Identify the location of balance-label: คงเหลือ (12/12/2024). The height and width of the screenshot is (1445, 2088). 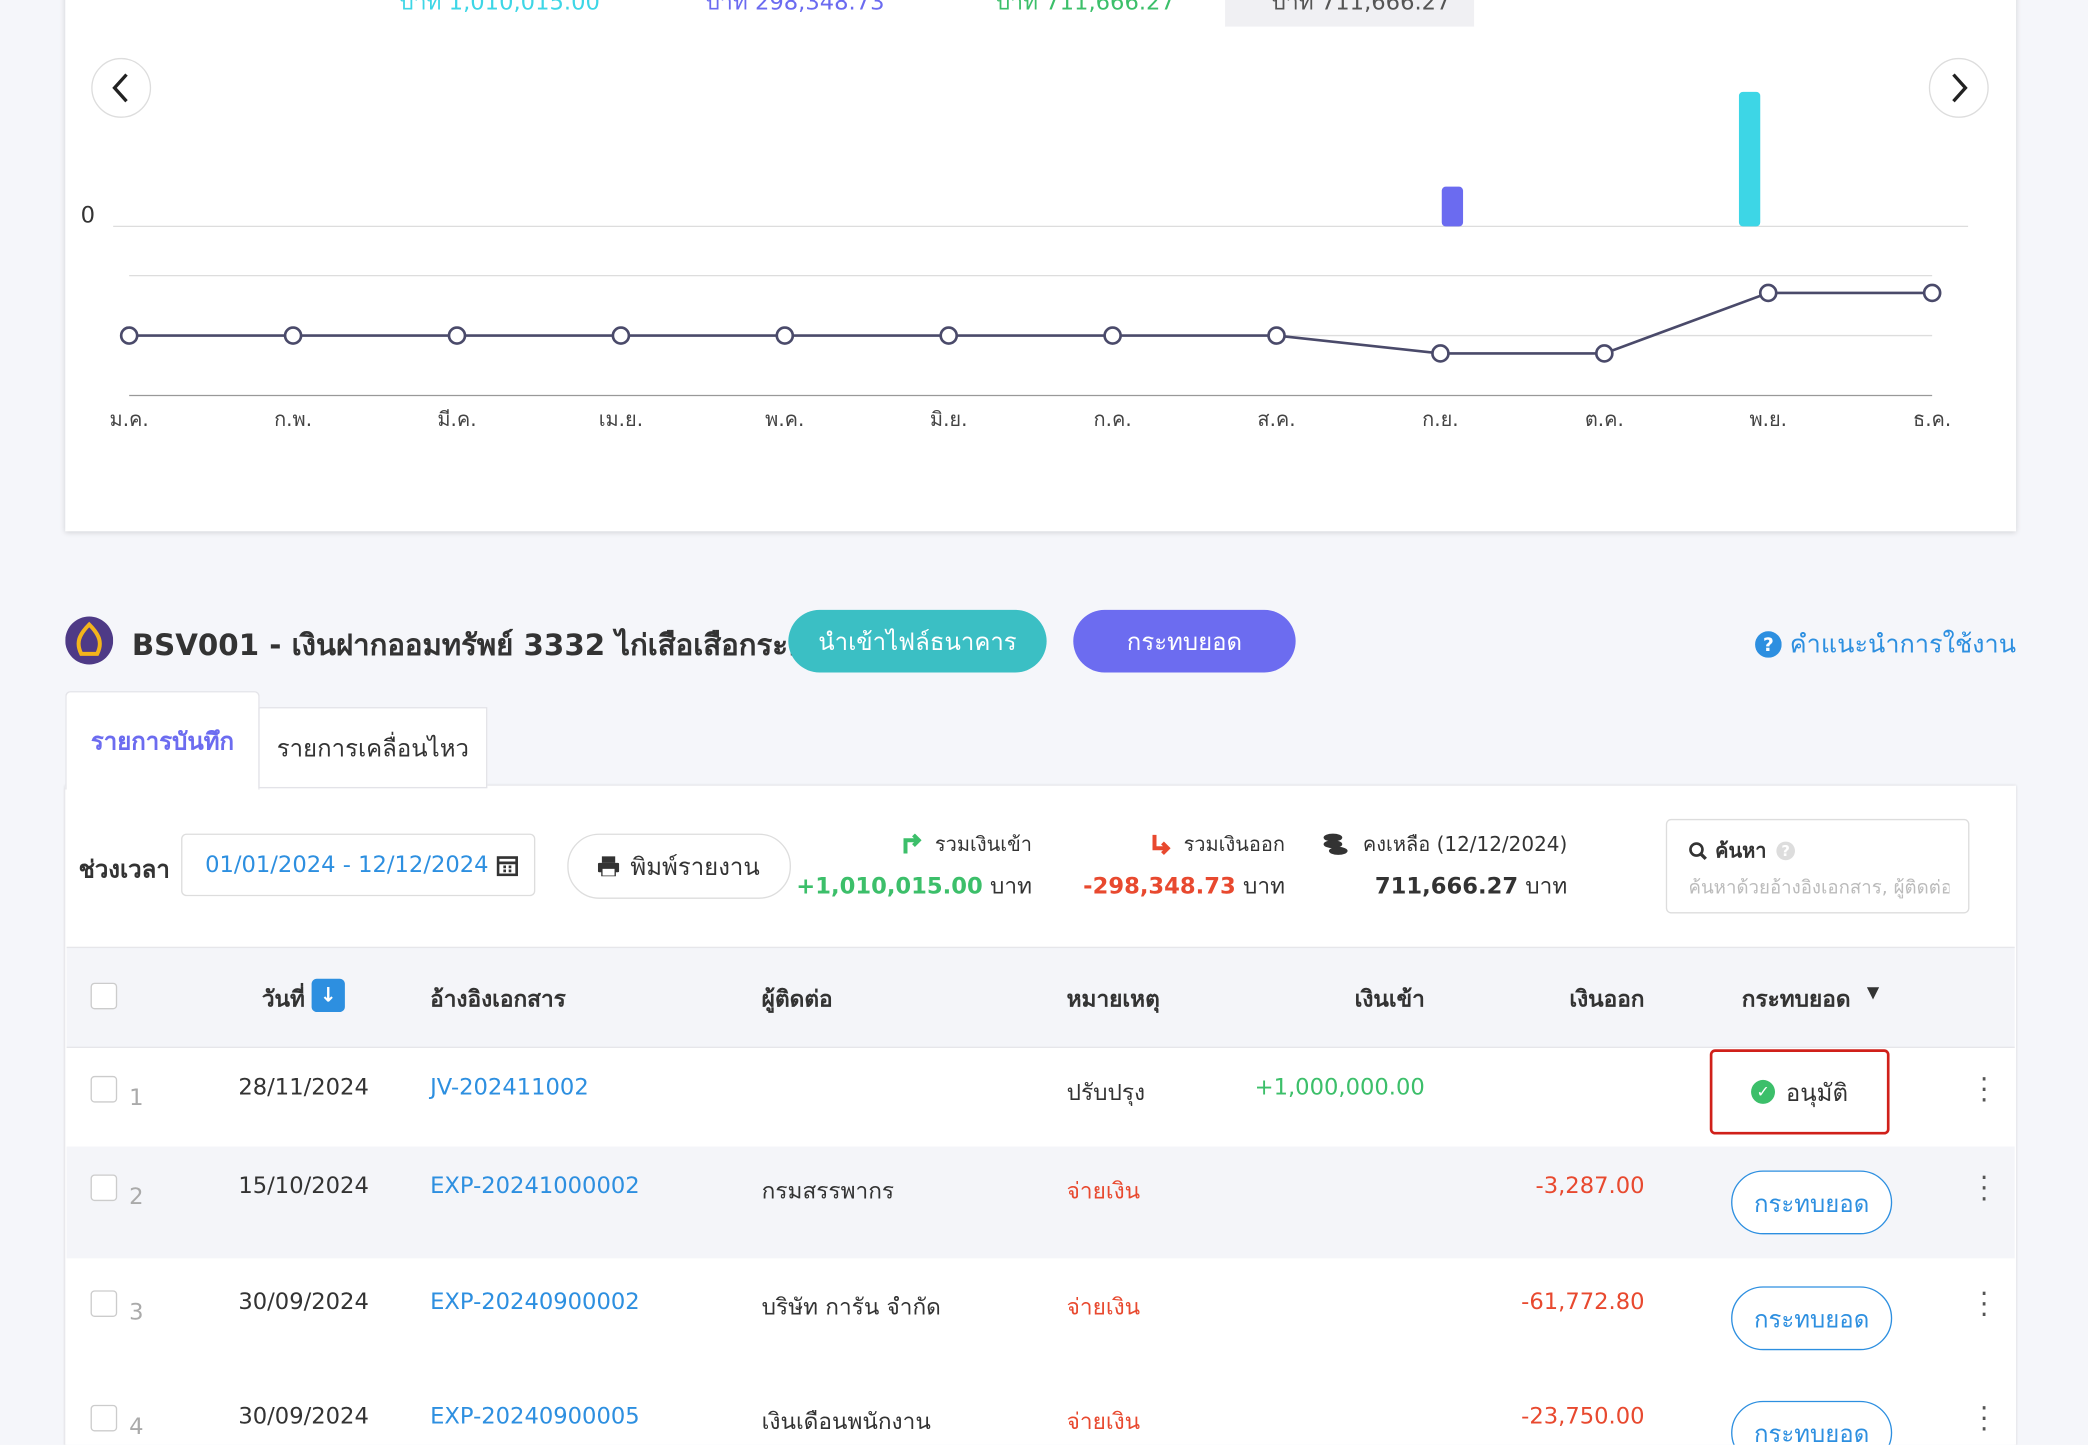
(1465, 844).